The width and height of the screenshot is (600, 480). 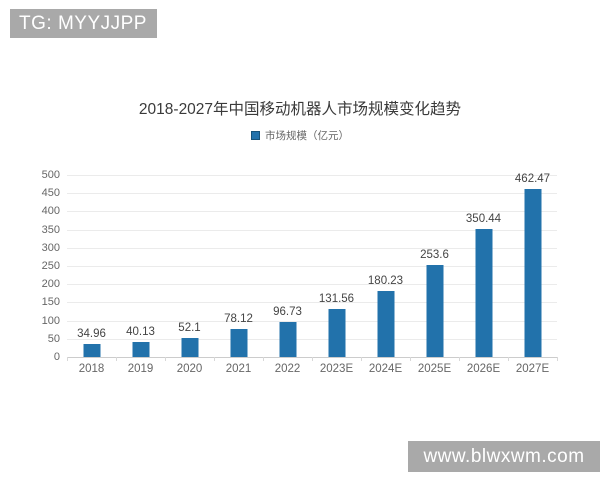 I want to click on bar-value-label: 78.12, so click(x=238, y=319).